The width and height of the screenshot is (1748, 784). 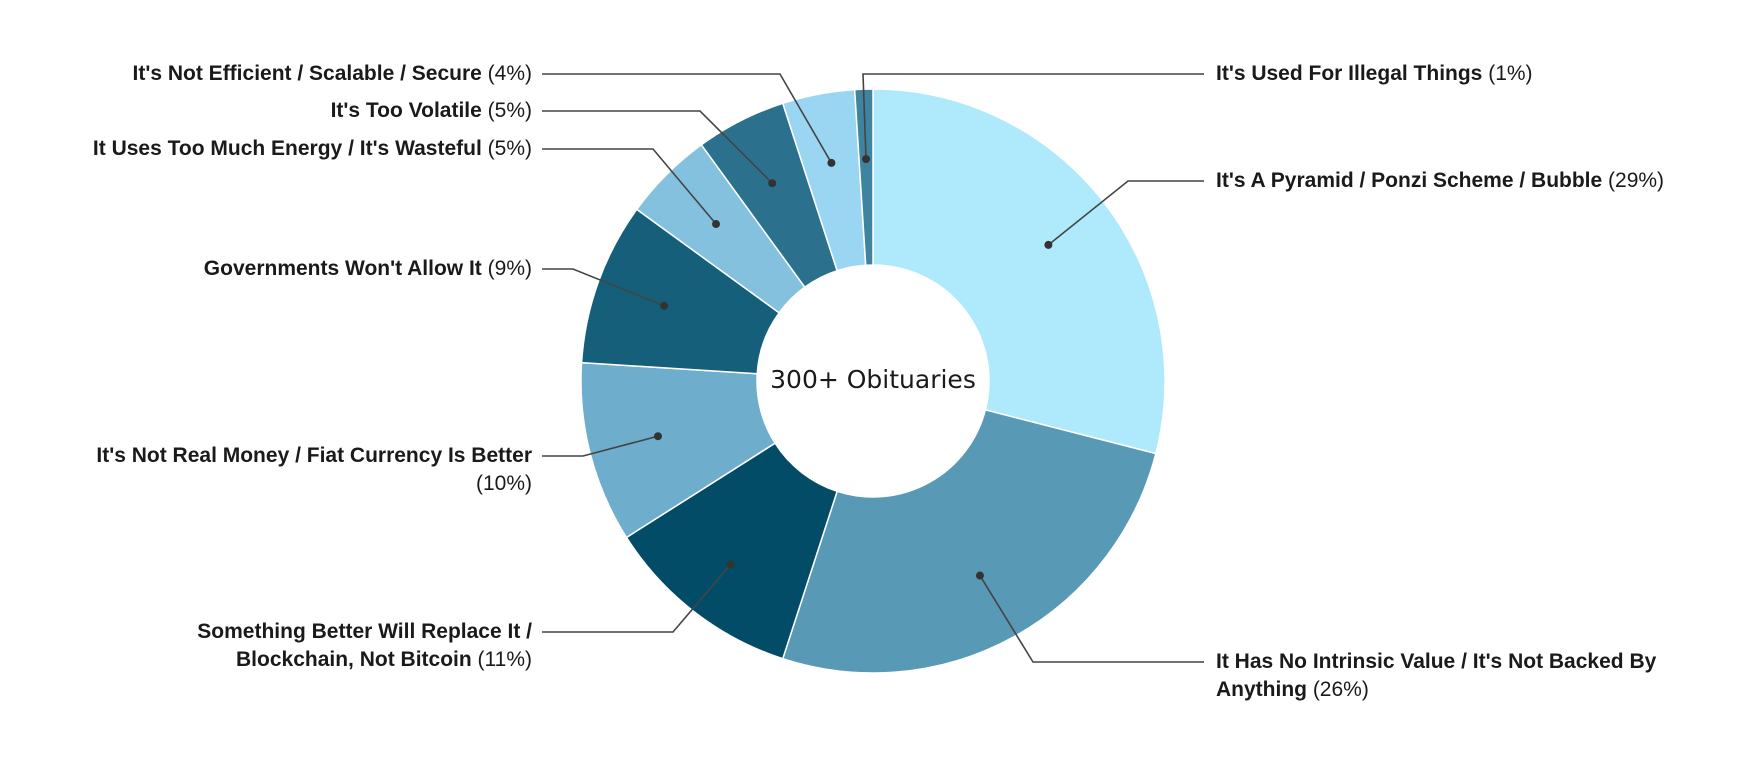 I want to click on leader-line-it-uses-too-much-energy-it-s-wasteful, so click(x=629, y=186).